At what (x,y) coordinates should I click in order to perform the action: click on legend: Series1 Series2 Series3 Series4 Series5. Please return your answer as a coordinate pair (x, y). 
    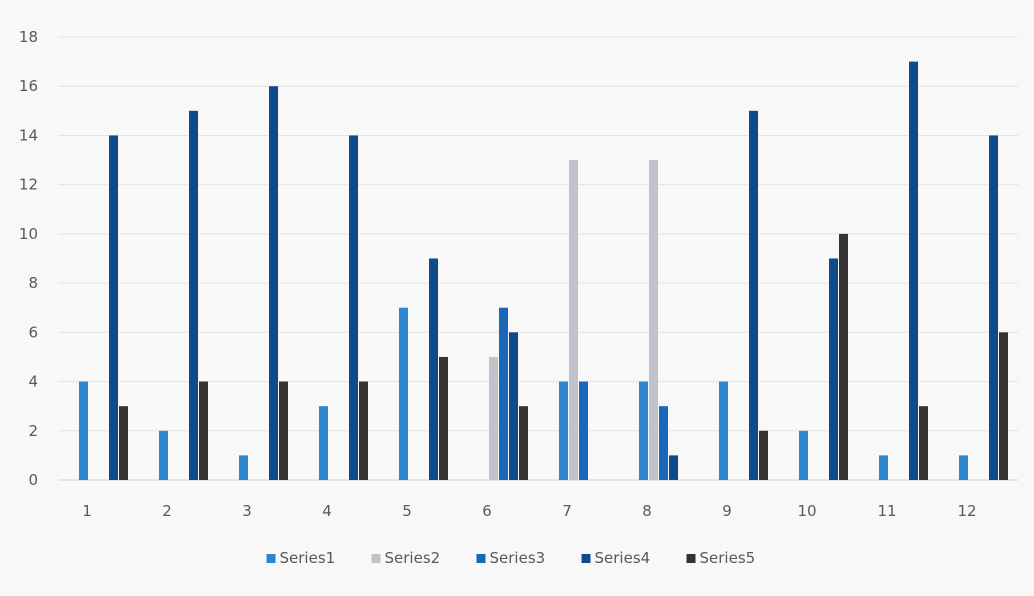
    Looking at the image, I should click on (511, 558).